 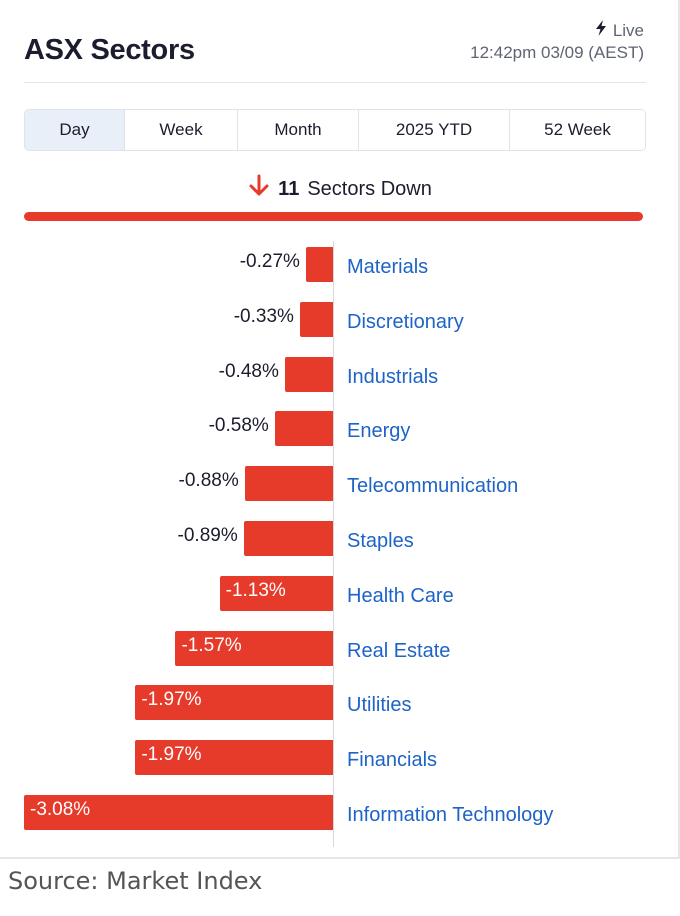 What do you see at coordinates (248, 371) in the screenshot?
I see `sector-value-label: -0.48%` at bounding box center [248, 371].